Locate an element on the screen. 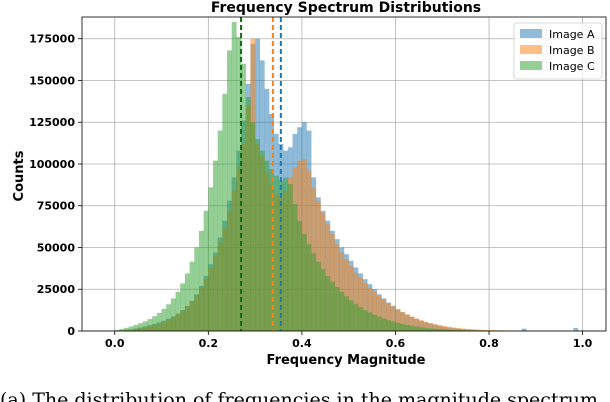  y-tick-label: 75000 is located at coordinates (56, 206).